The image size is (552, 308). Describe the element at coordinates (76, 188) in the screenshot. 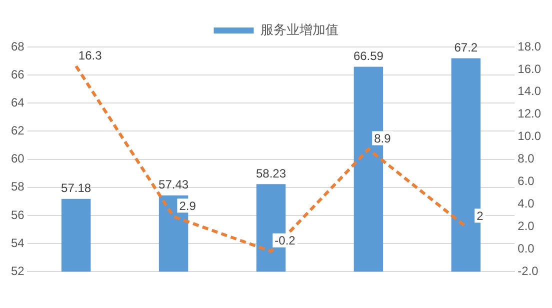

I see `data-label: 57.18` at that location.